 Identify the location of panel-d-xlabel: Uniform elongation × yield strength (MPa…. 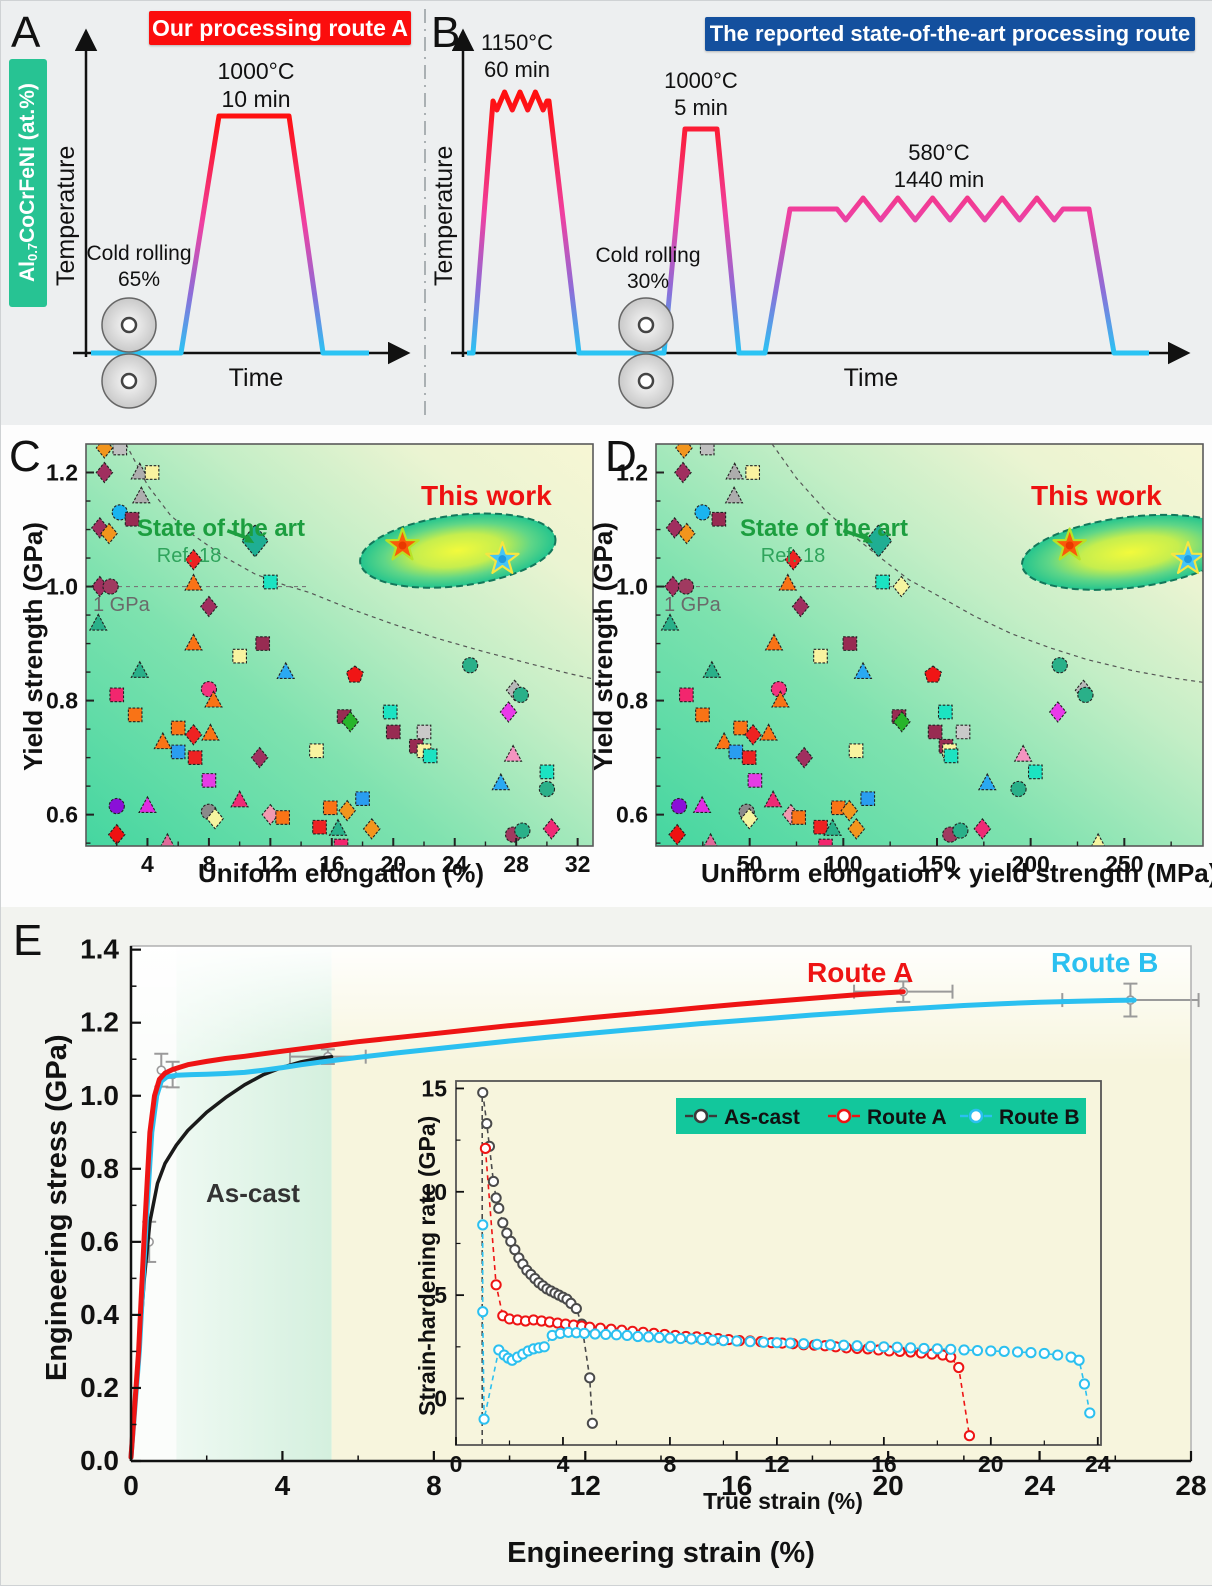
(956, 873).